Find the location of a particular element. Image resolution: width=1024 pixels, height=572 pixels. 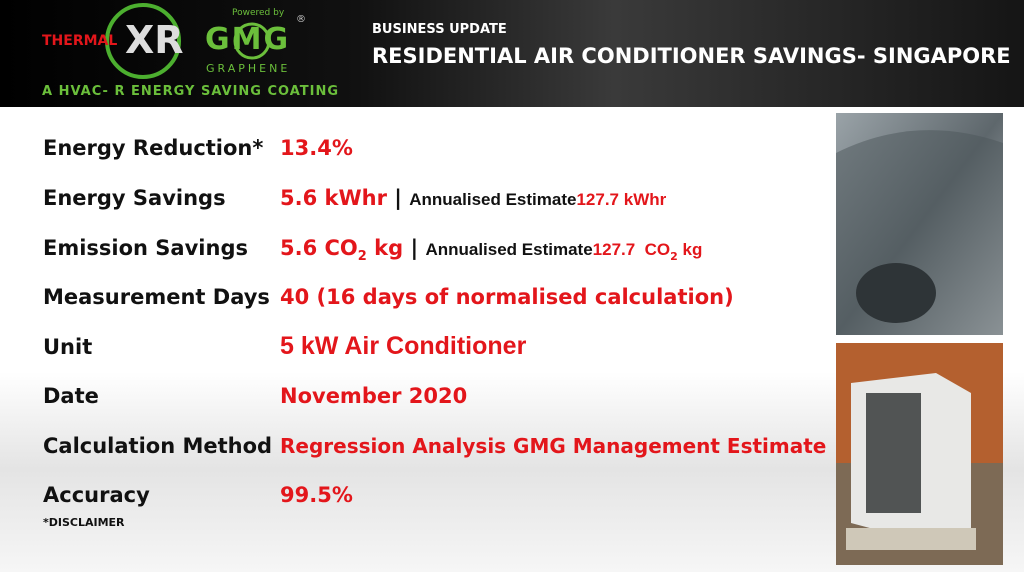

photo-unit is located at coordinates (919, 454).